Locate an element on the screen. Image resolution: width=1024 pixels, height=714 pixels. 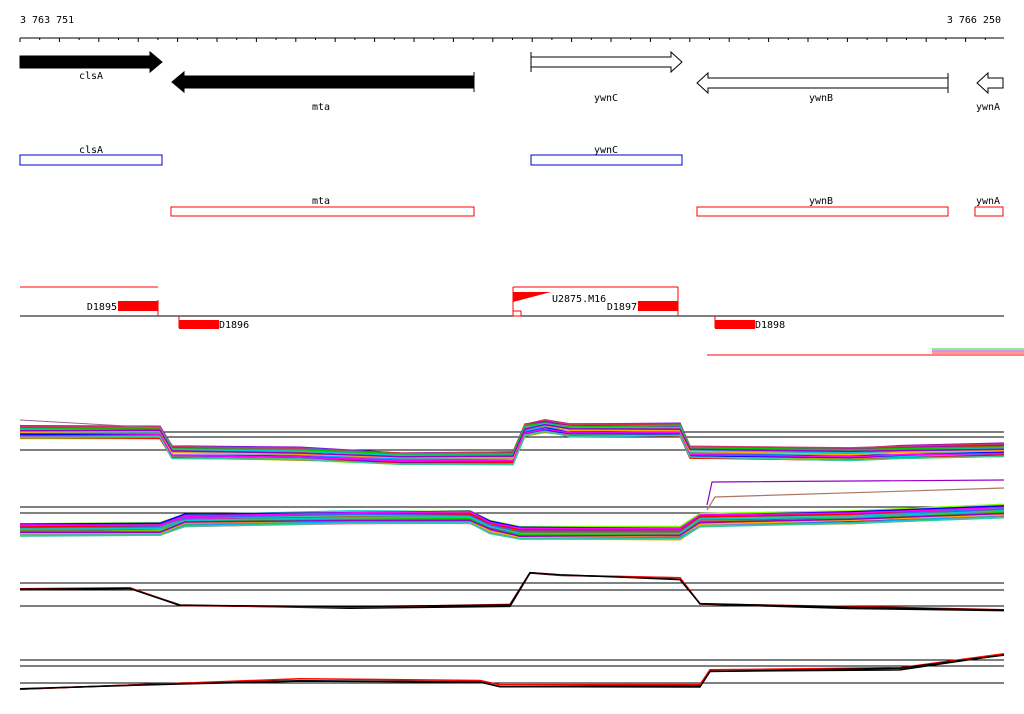
minus-box-mta: mta is located at coordinates (322, 206).